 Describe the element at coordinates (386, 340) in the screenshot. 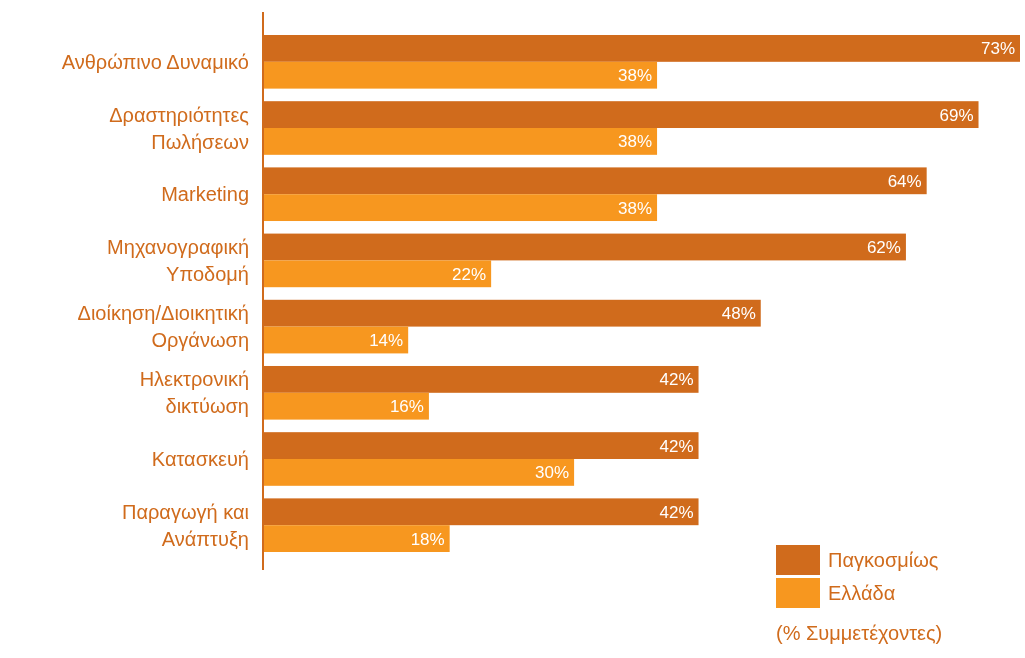

I see `data-label: 14%` at that location.